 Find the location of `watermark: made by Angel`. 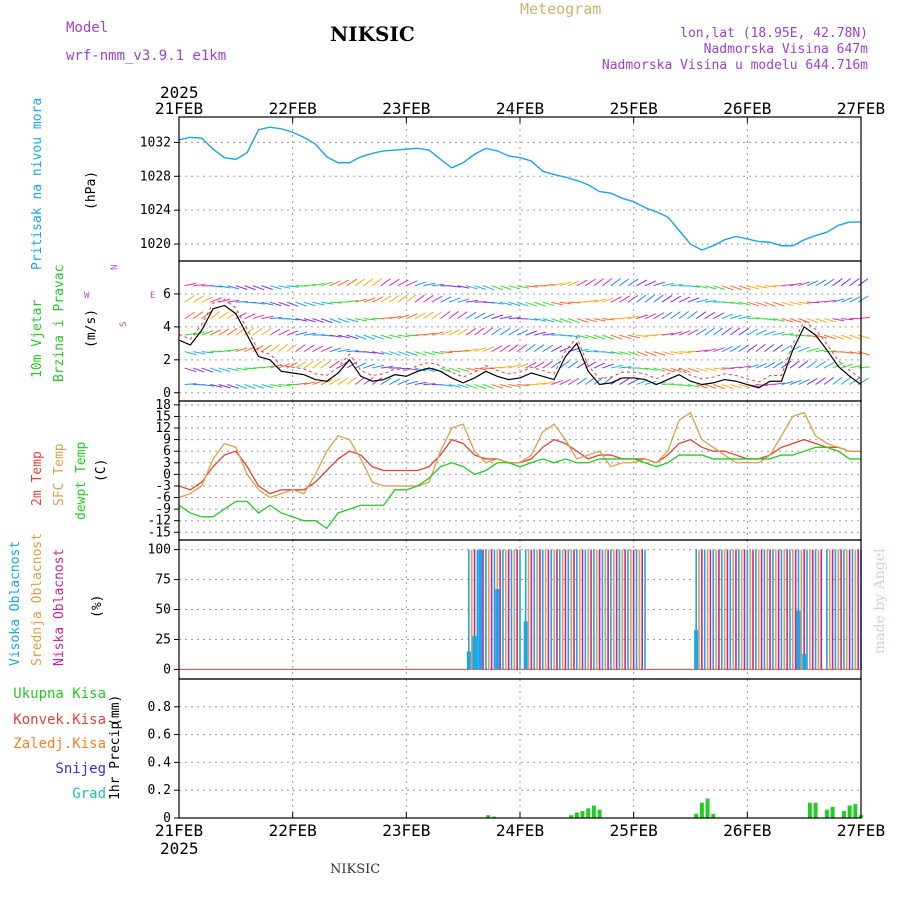

watermark: made by Angel is located at coordinates (880, 601).